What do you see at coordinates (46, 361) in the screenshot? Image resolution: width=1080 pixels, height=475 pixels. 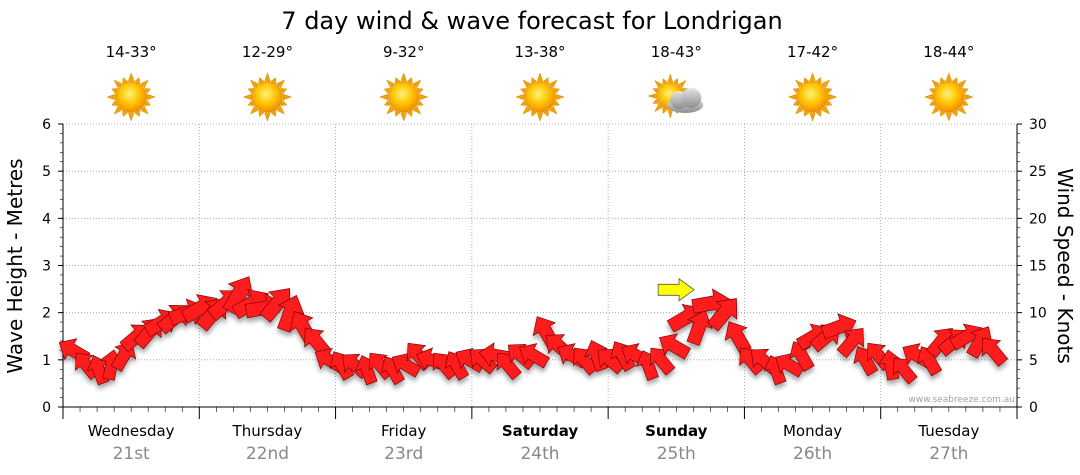 I see `left-tick-label: 1` at bounding box center [46, 361].